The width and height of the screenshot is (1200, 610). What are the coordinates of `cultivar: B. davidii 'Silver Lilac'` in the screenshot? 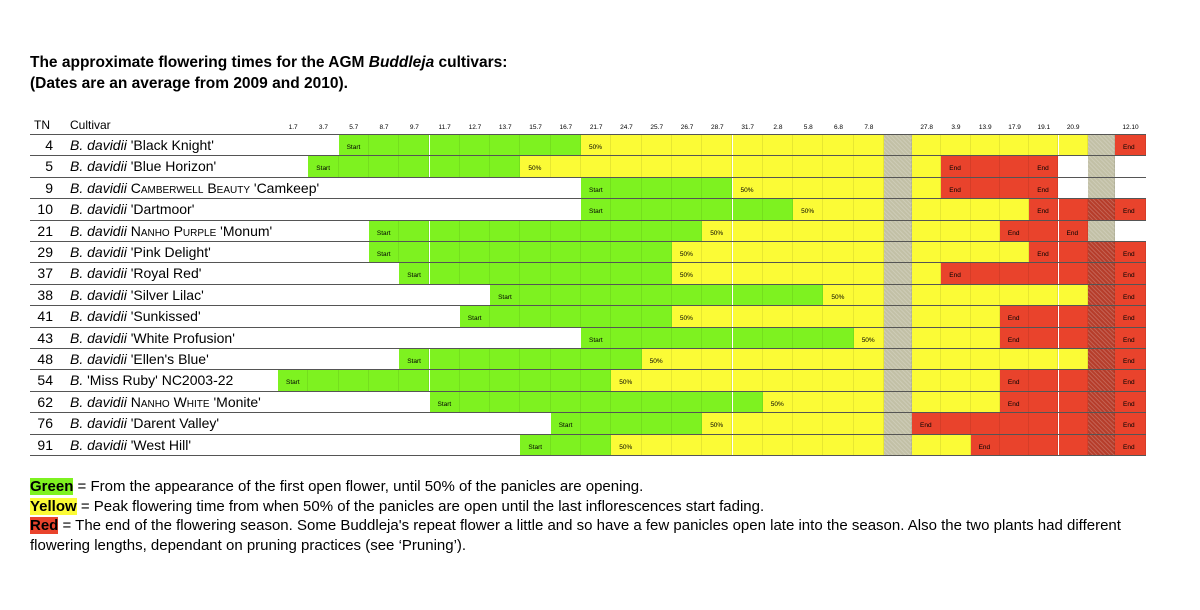 It's located at (137, 295).